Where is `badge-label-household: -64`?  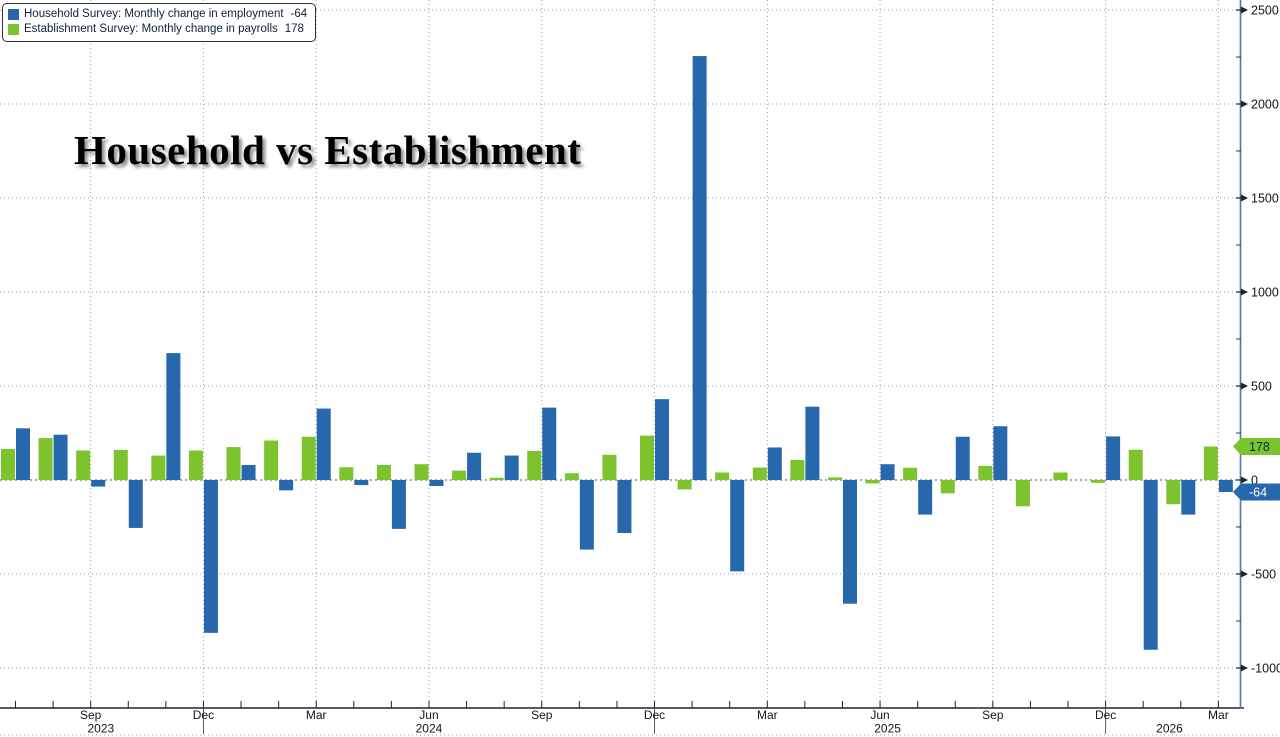 badge-label-household: -64 is located at coordinates (1258, 493).